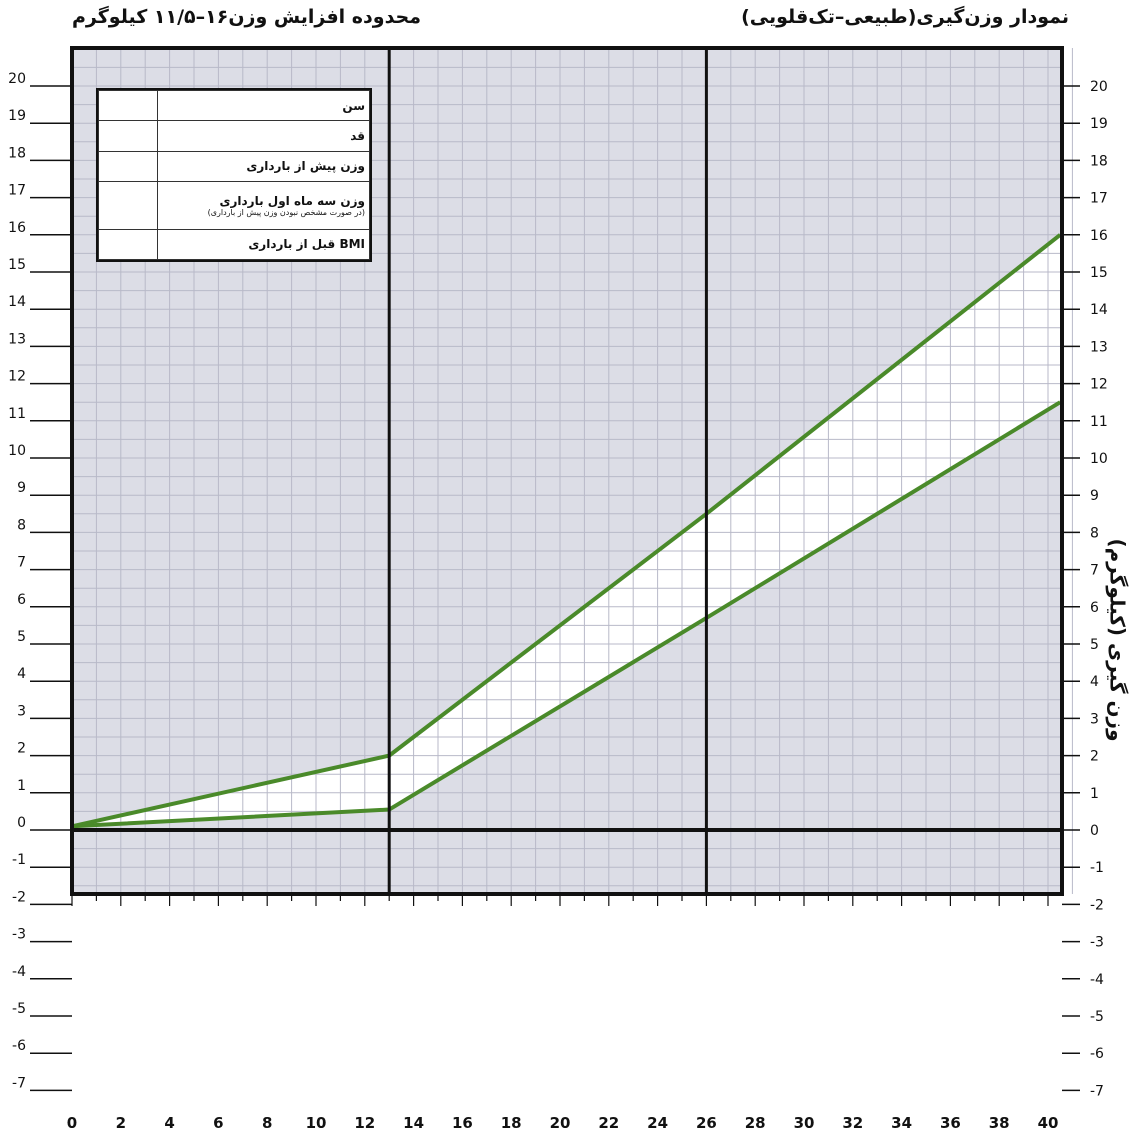 Image resolution: width=1141 pixels, height=1136 pixels. Describe the element at coordinates (999, 1123) in the screenshot. I see `x-tick-label: 38` at that location.